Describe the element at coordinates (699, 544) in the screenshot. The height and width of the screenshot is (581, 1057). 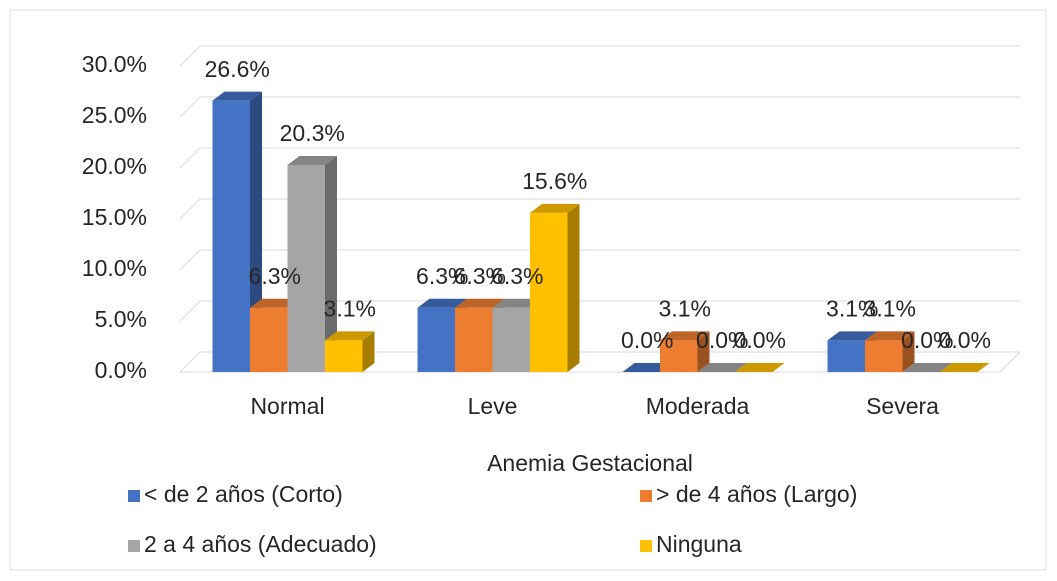
I see `legend-label: Ninguna` at that location.